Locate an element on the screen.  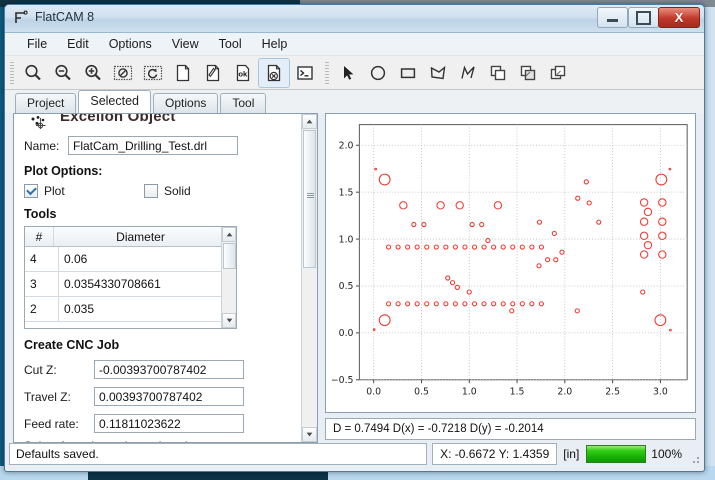
path-tool-icon is located at coordinates (468, 73).